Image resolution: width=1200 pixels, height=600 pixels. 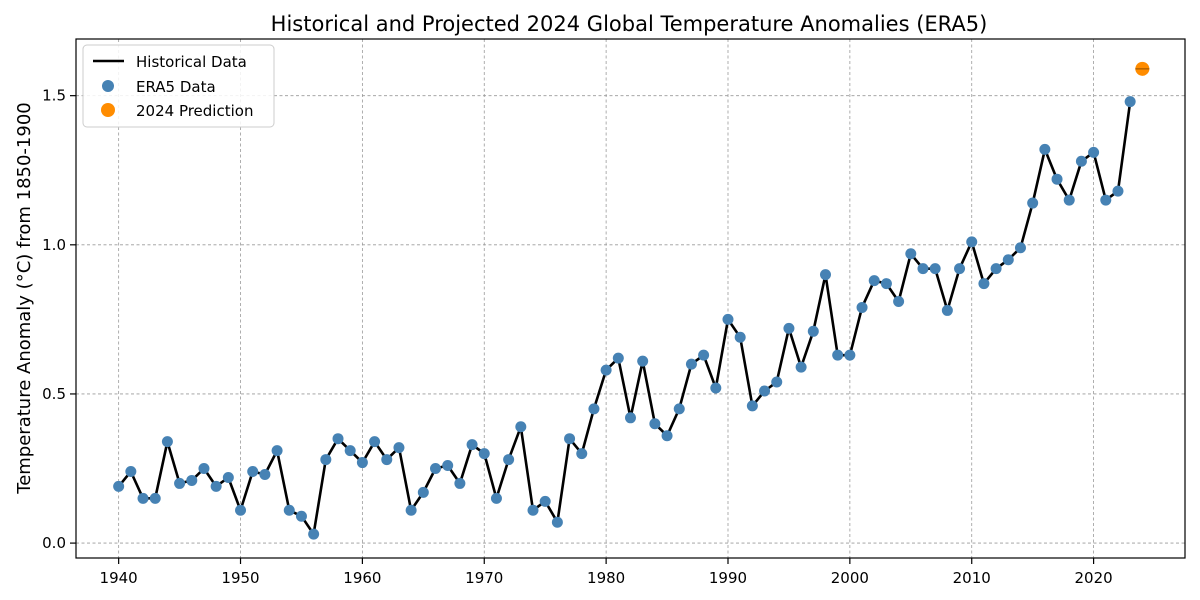 I want to click on x-tick-label: 1970, so click(x=484, y=578).